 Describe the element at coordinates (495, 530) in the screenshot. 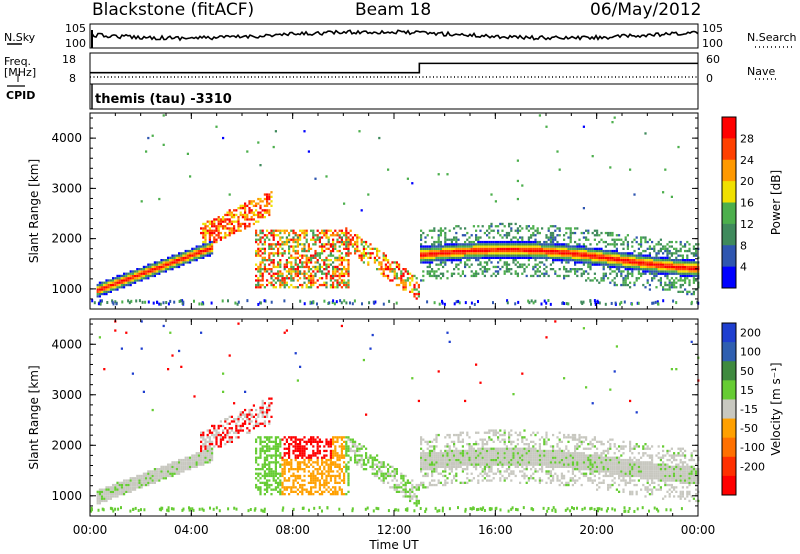

I see `x-tick-label: 16:00` at that location.